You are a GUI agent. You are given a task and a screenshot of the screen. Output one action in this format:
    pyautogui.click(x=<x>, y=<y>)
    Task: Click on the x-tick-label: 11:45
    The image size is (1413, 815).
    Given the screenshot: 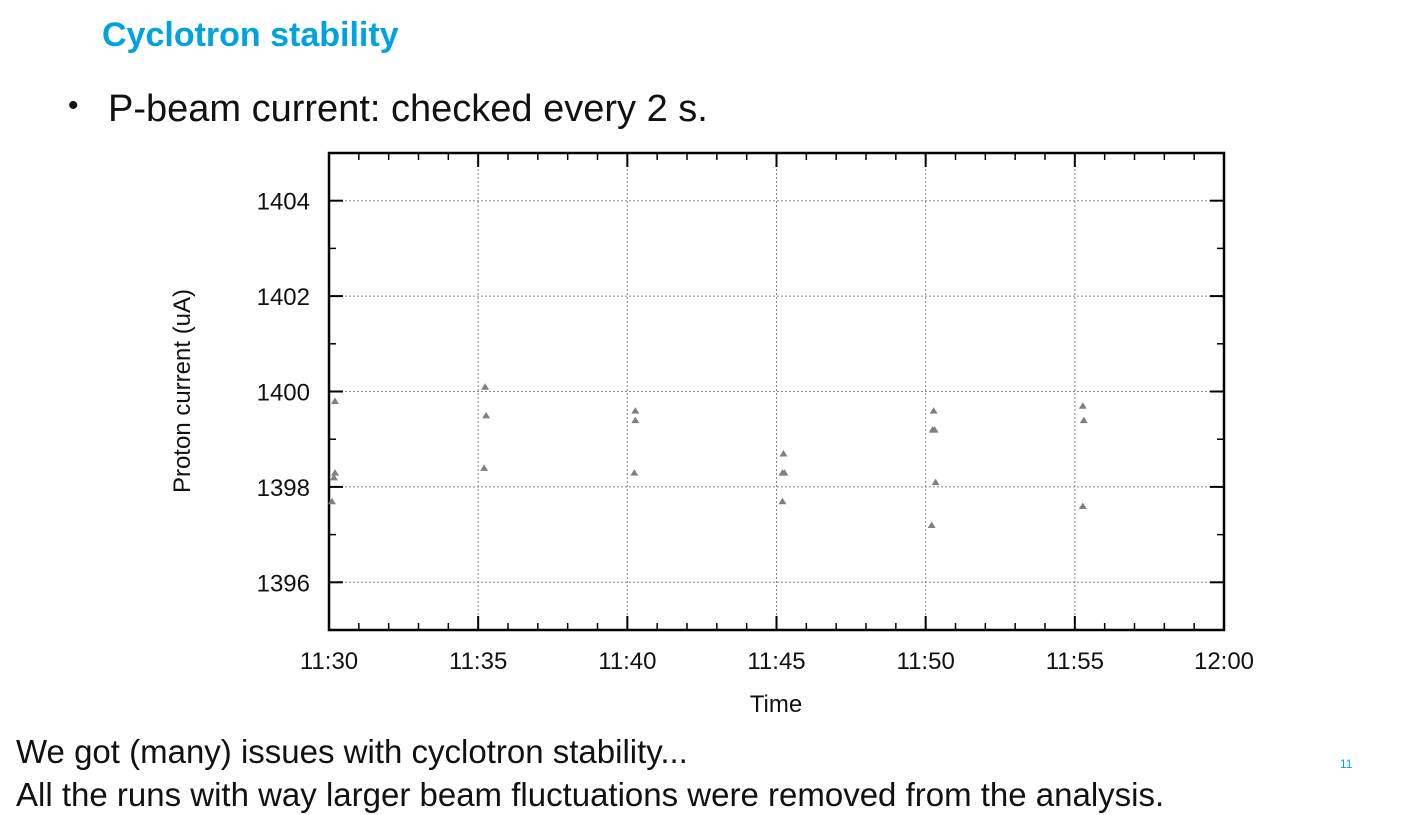 What is the action you would take?
    pyautogui.click(x=776, y=661)
    